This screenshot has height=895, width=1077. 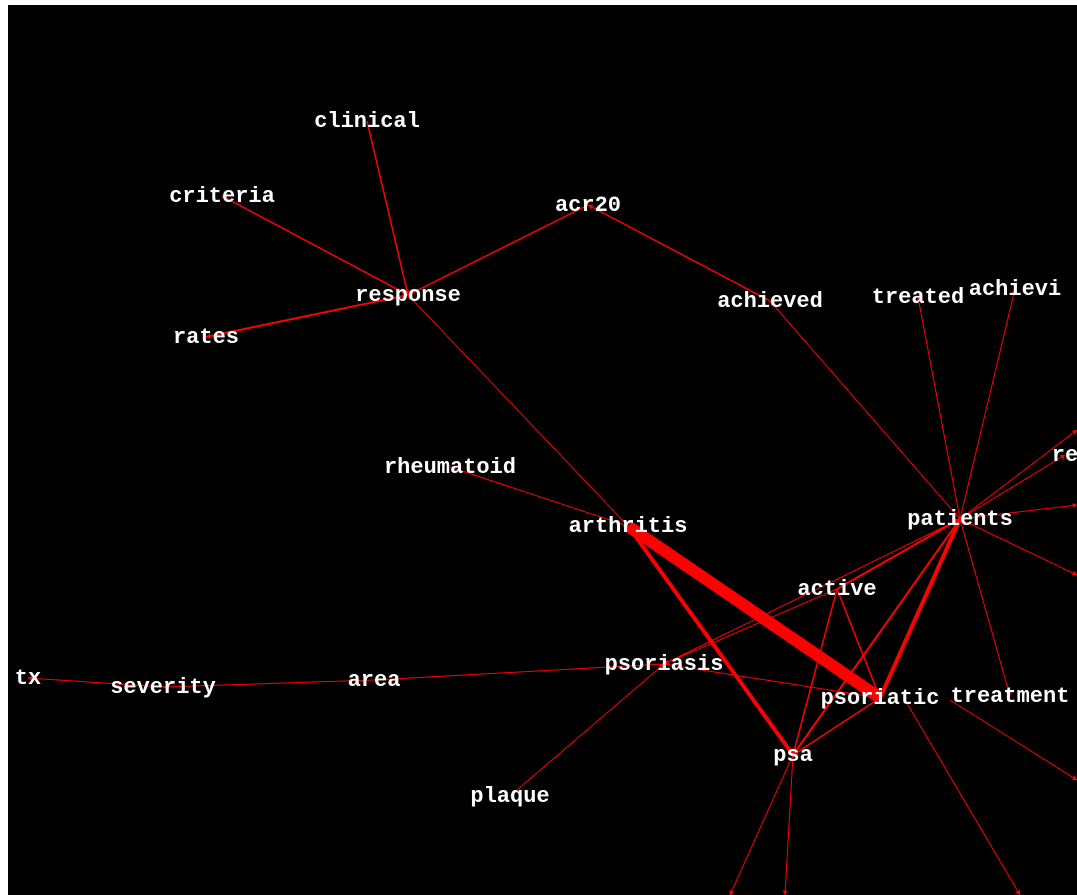 What do you see at coordinates (588, 205) in the screenshot?
I see `node-label: acr20` at bounding box center [588, 205].